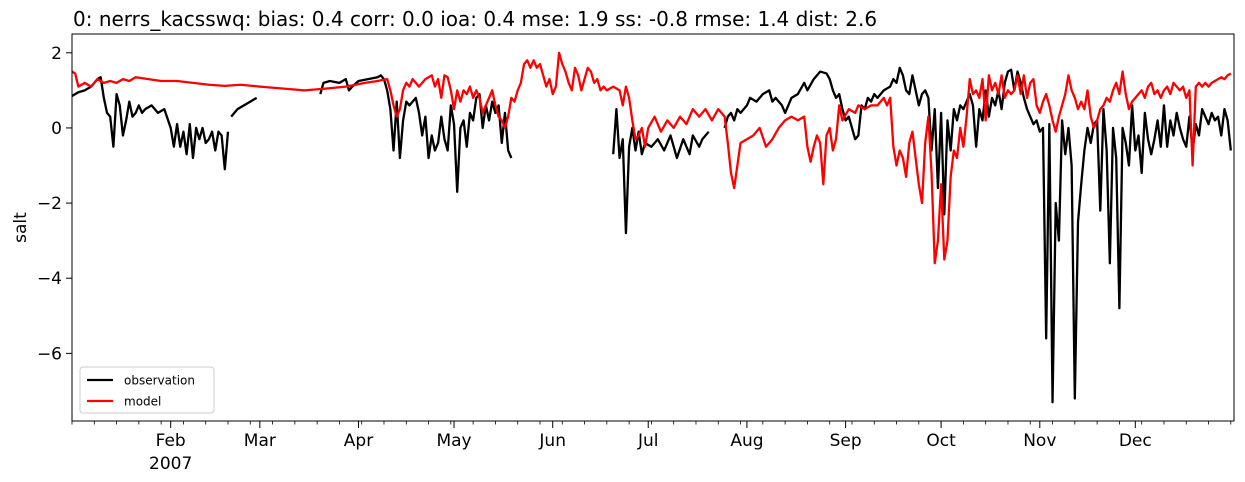 The height and width of the screenshot is (482, 1245). Describe the element at coordinates (846, 441) in the screenshot. I see `x-tick-label: Sep` at that location.